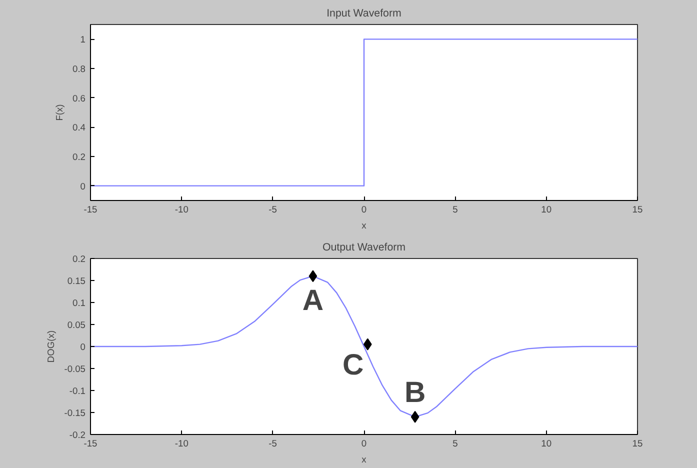 The image size is (697, 468). Describe the element at coordinates (75, 413) in the screenshot. I see `y-tick-label: -0.15` at that location.